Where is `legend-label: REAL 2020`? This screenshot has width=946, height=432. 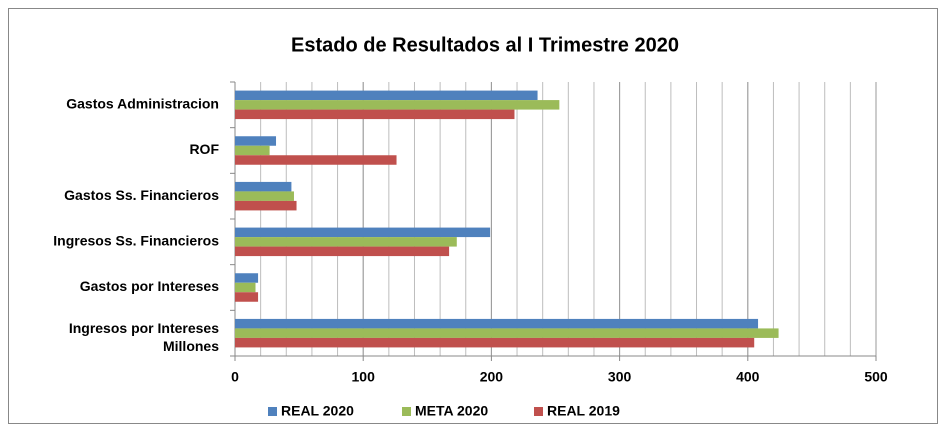 legend-label: REAL 2020 is located at coordinates (317, 411).